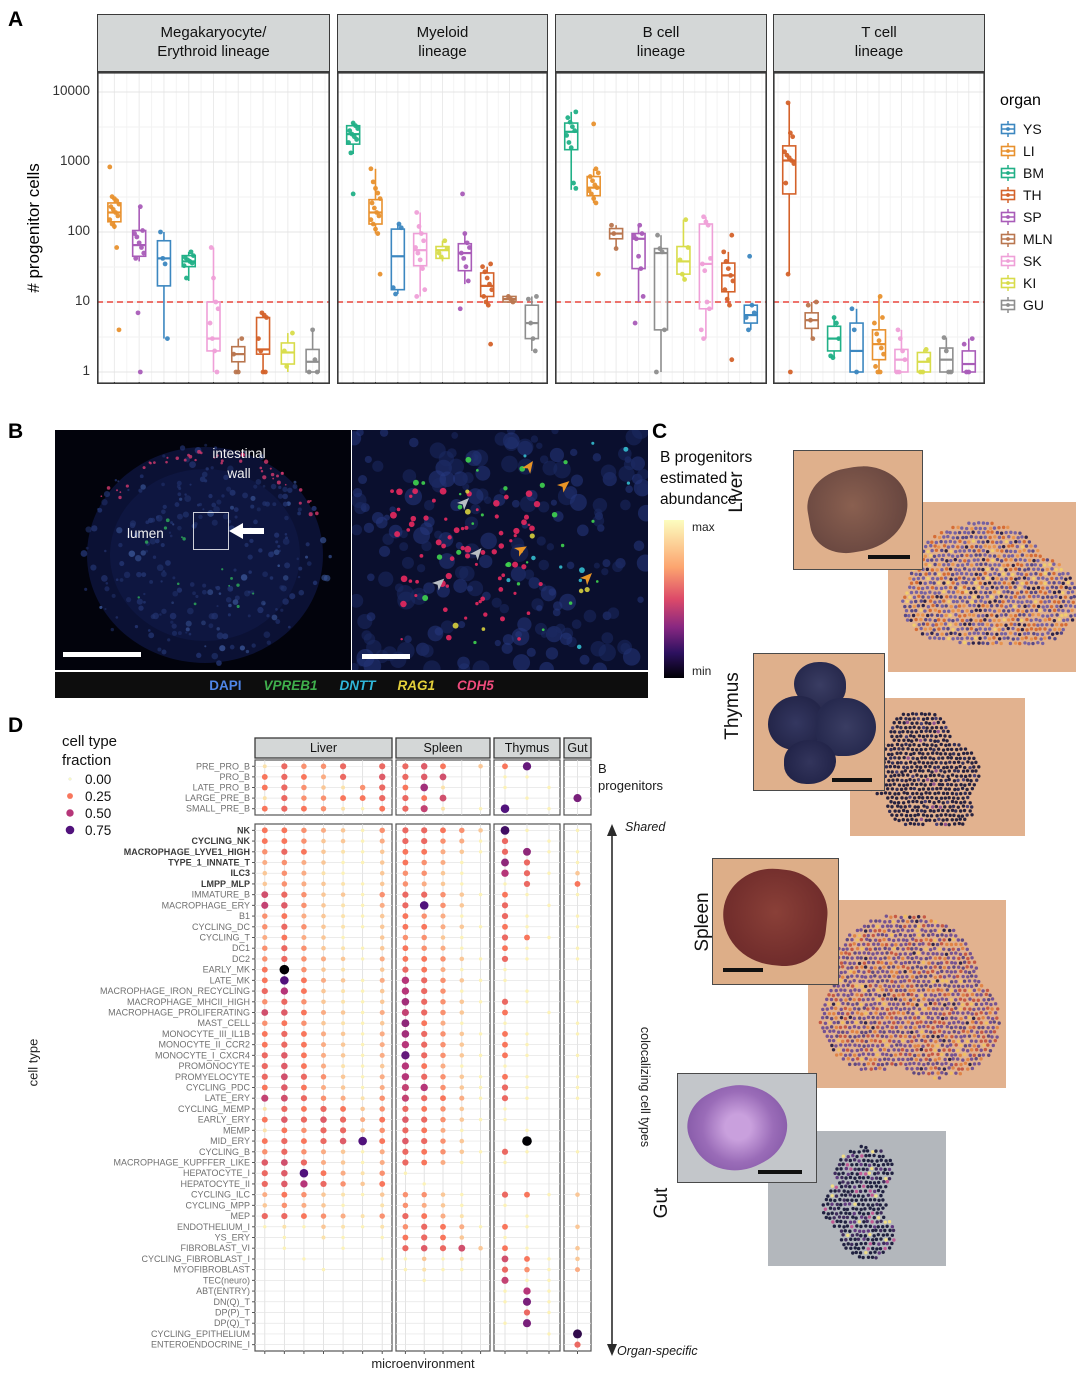  What do you see at coordinates (909, 997) in the screenshot?
I see `sp-spleen-dots` at bounding box center [909, 997].